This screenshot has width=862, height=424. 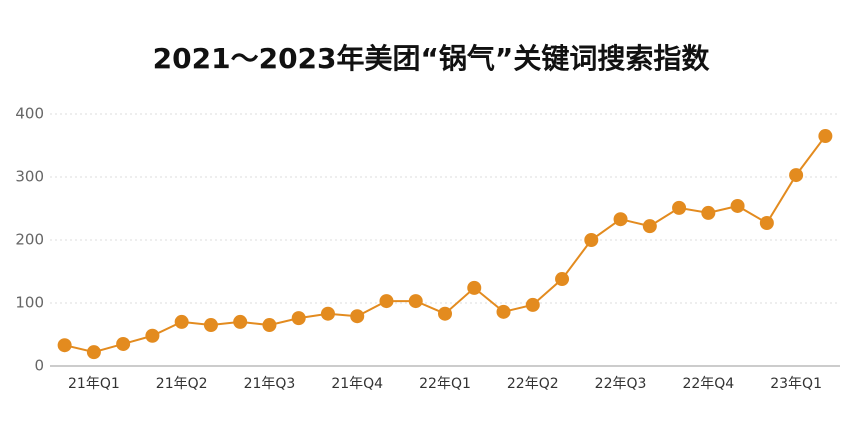 I want to click on x-tick-label: 22年Q3, so click(x=621, y=384).